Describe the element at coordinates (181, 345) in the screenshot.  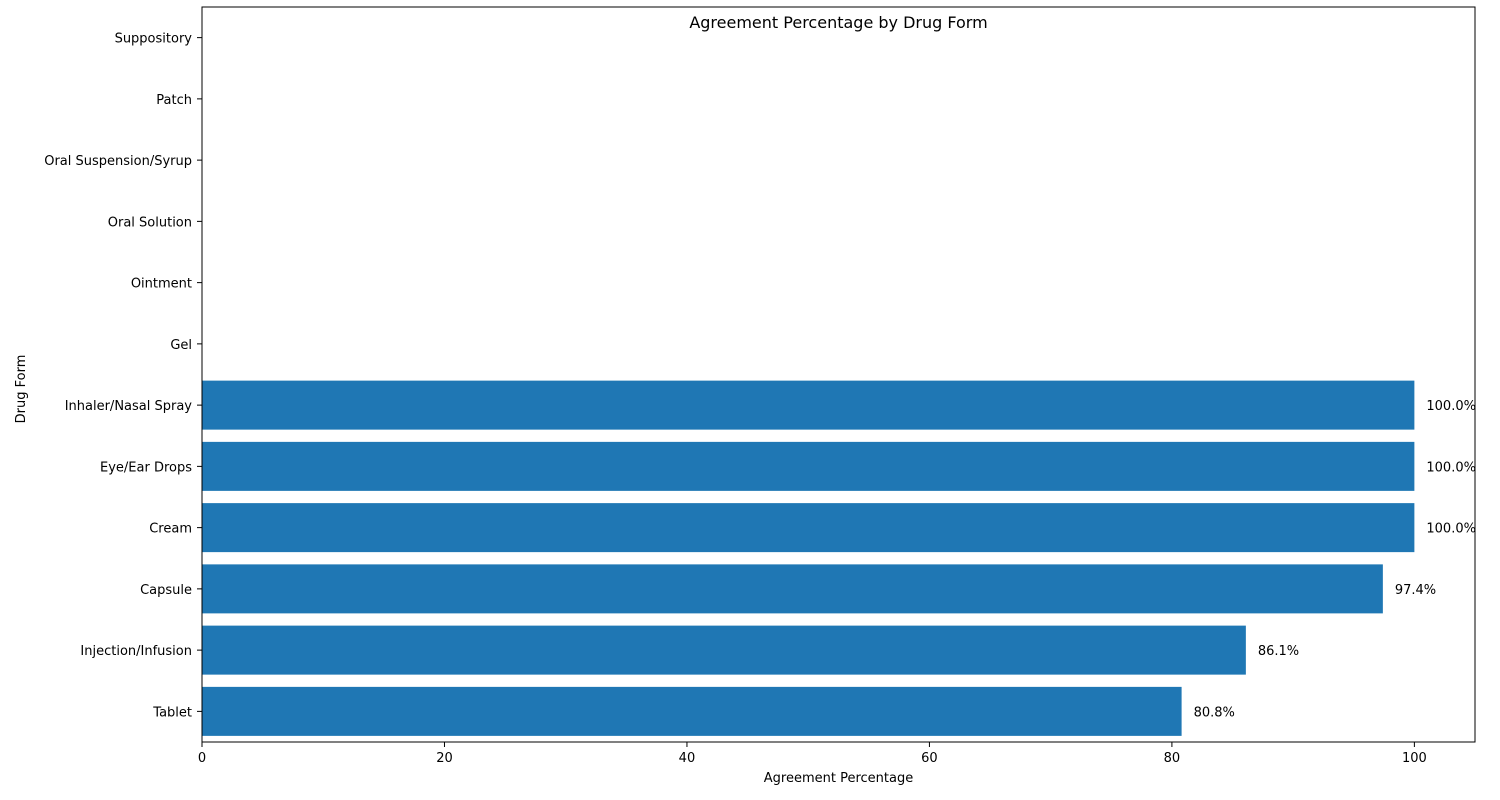
I see `y-tick-label-6: Gel` at that location.